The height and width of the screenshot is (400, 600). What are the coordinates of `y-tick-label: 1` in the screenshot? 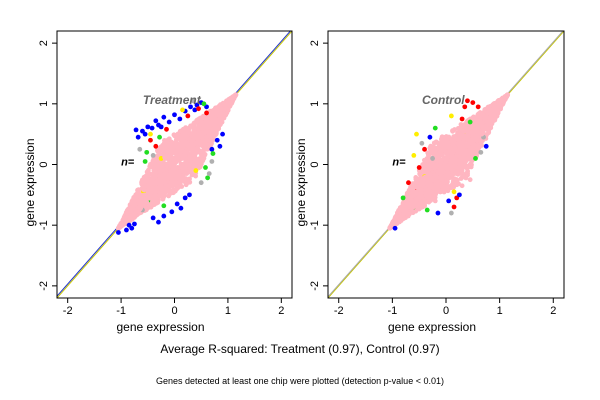 It's located at (315, 104).